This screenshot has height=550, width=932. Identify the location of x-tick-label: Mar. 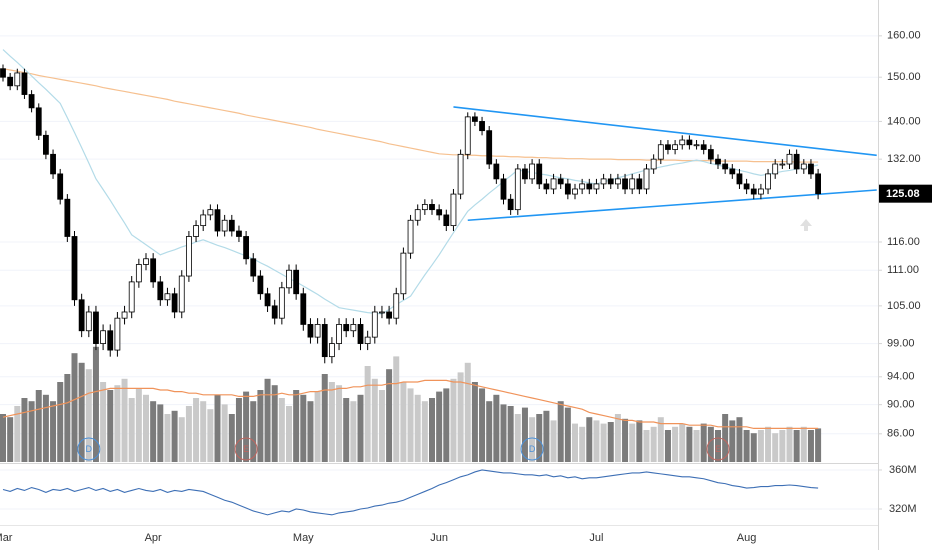
(6, 538).